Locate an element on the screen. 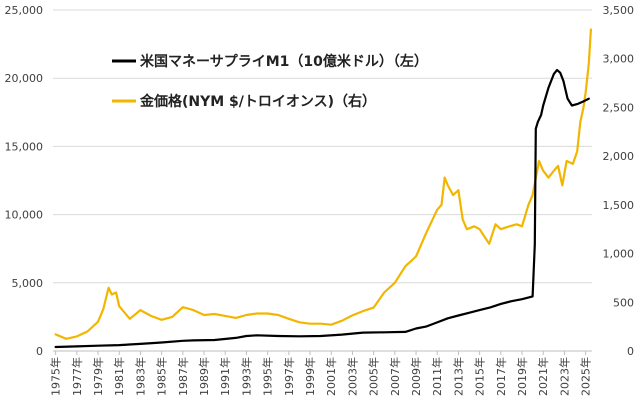 The height and width of the screenshot is (404, 640). x-tick-label: 2001年 is located at coordinates (331, 376).